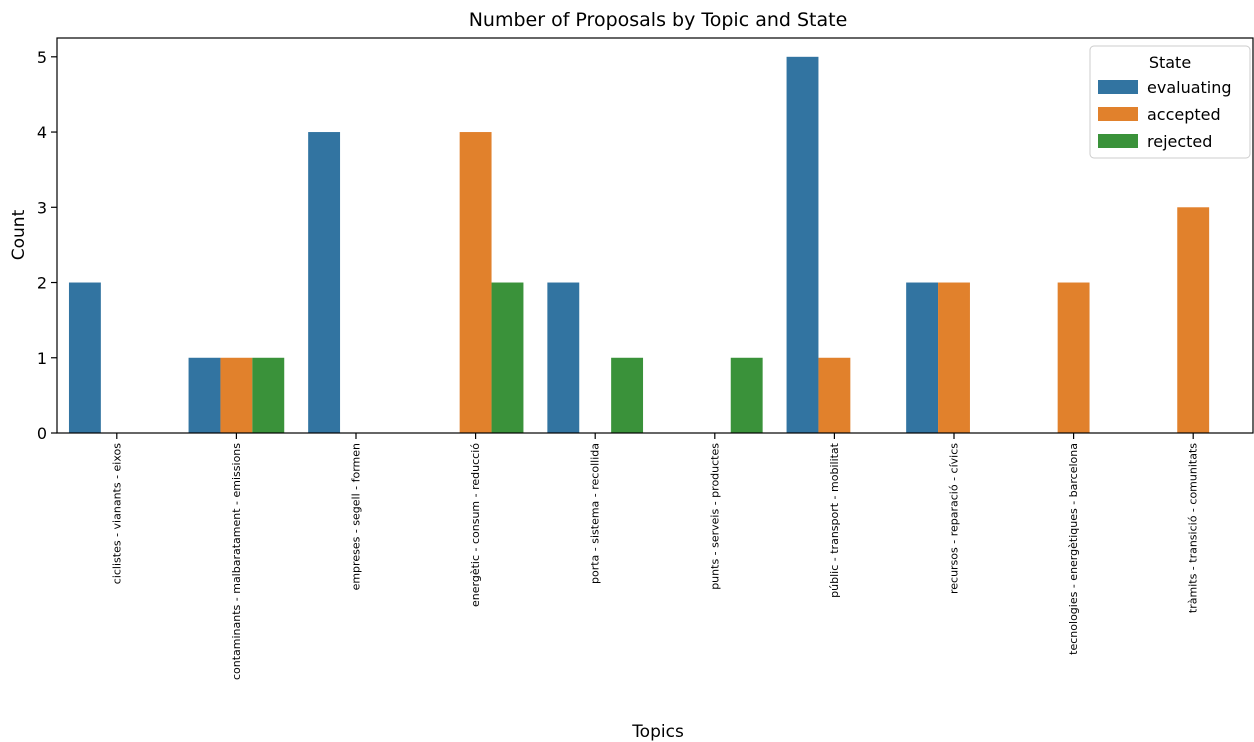 The width and height of the screenshot is (1254, 742). What do you see at coordinates (1073, 549) in the screenshot?
I see `x-tick-label-tecnologies-energetiques-barcelona: tecnologies - energètiques - barcelona` at bounding box center [1073, 549].